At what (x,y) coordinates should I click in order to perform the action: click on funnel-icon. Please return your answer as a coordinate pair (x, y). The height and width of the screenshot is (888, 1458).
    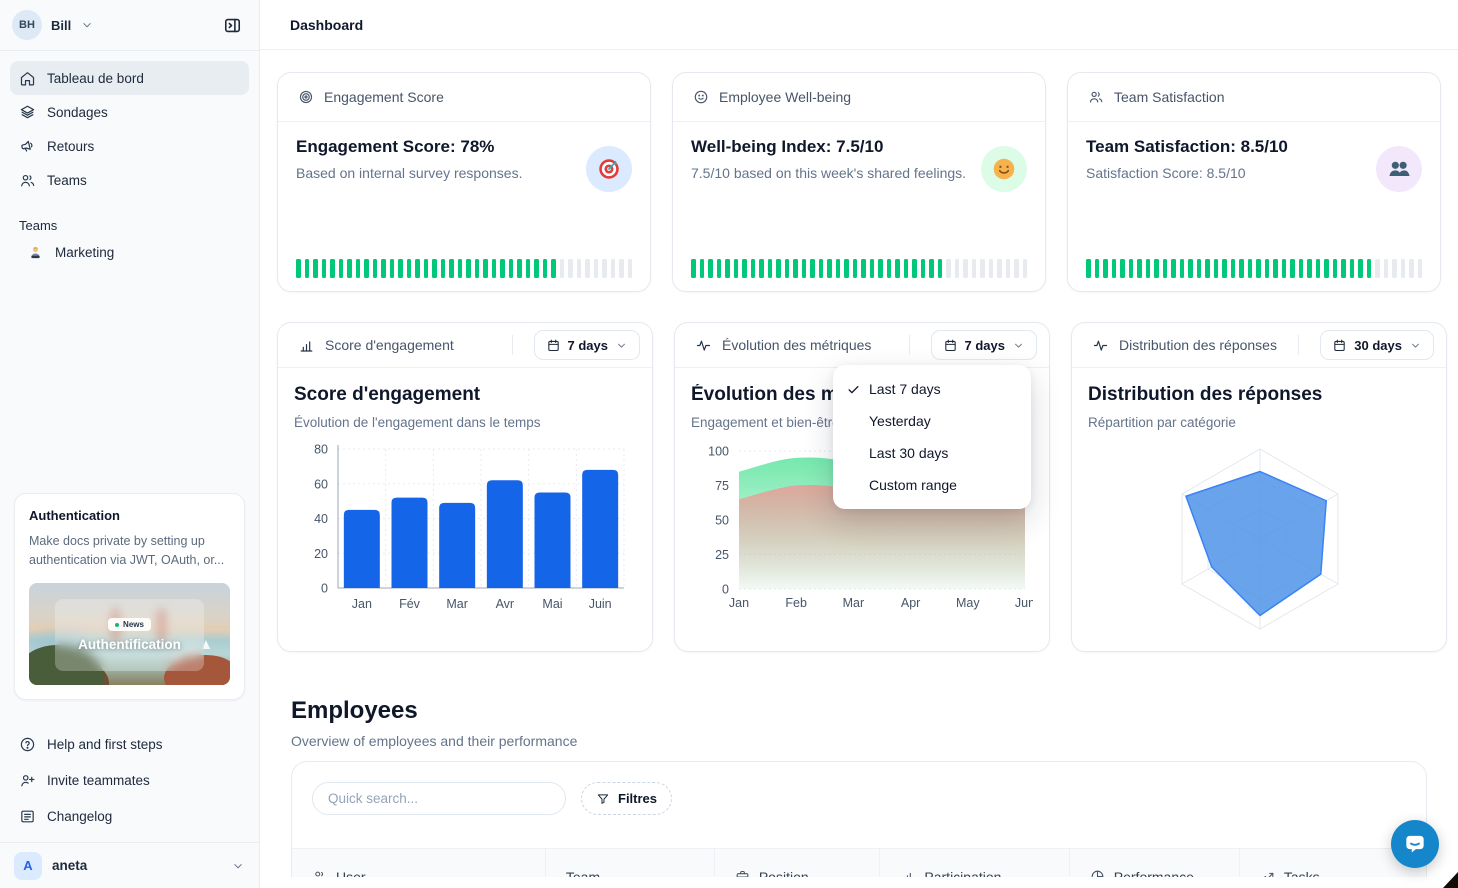
    Looking at the image, I should click on (603, 799).